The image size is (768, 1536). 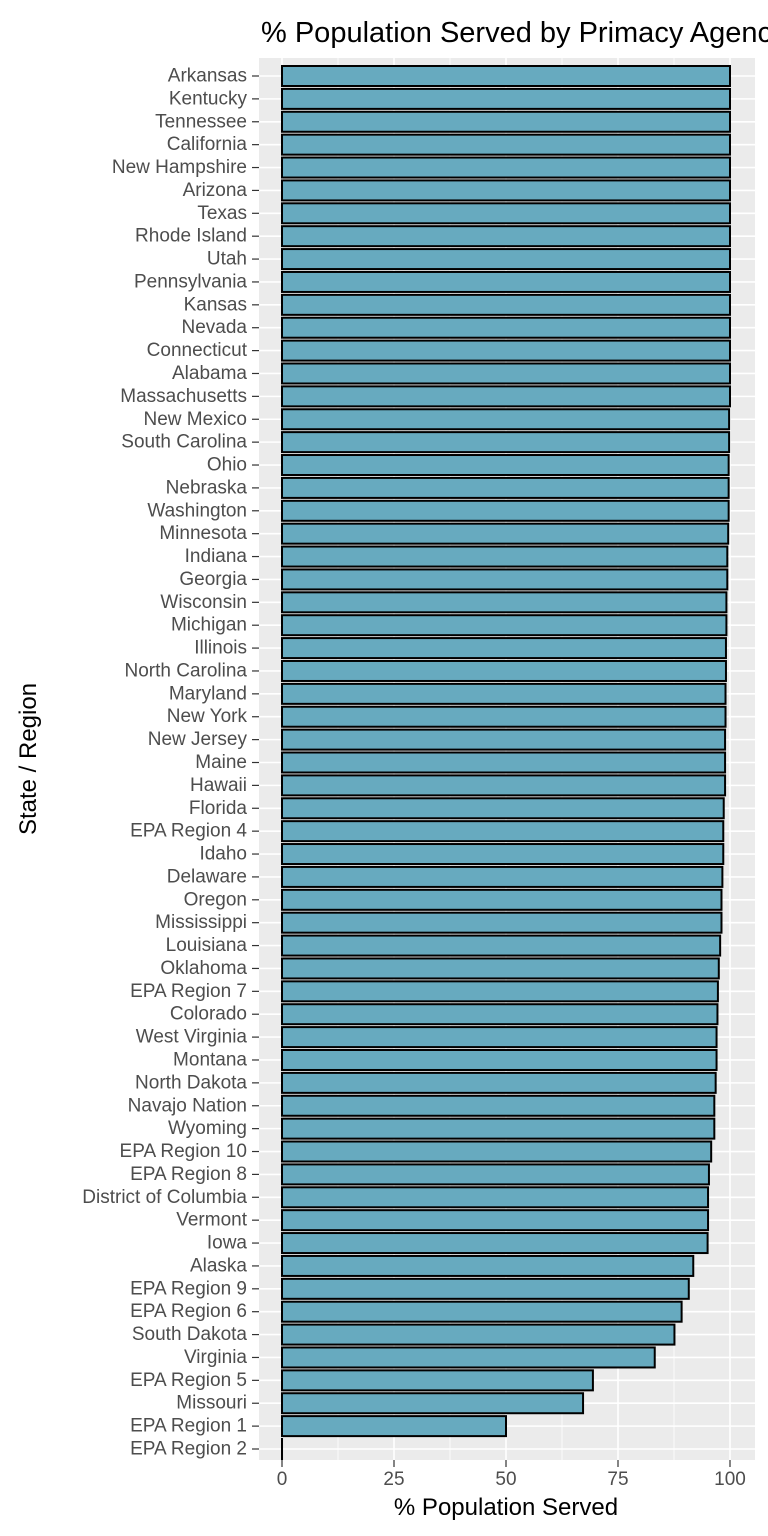 What do you see at coordinates (201, 121) in the screenshot?
I see `y-tick-label: Tennessee` at bounding box center [201, 121].